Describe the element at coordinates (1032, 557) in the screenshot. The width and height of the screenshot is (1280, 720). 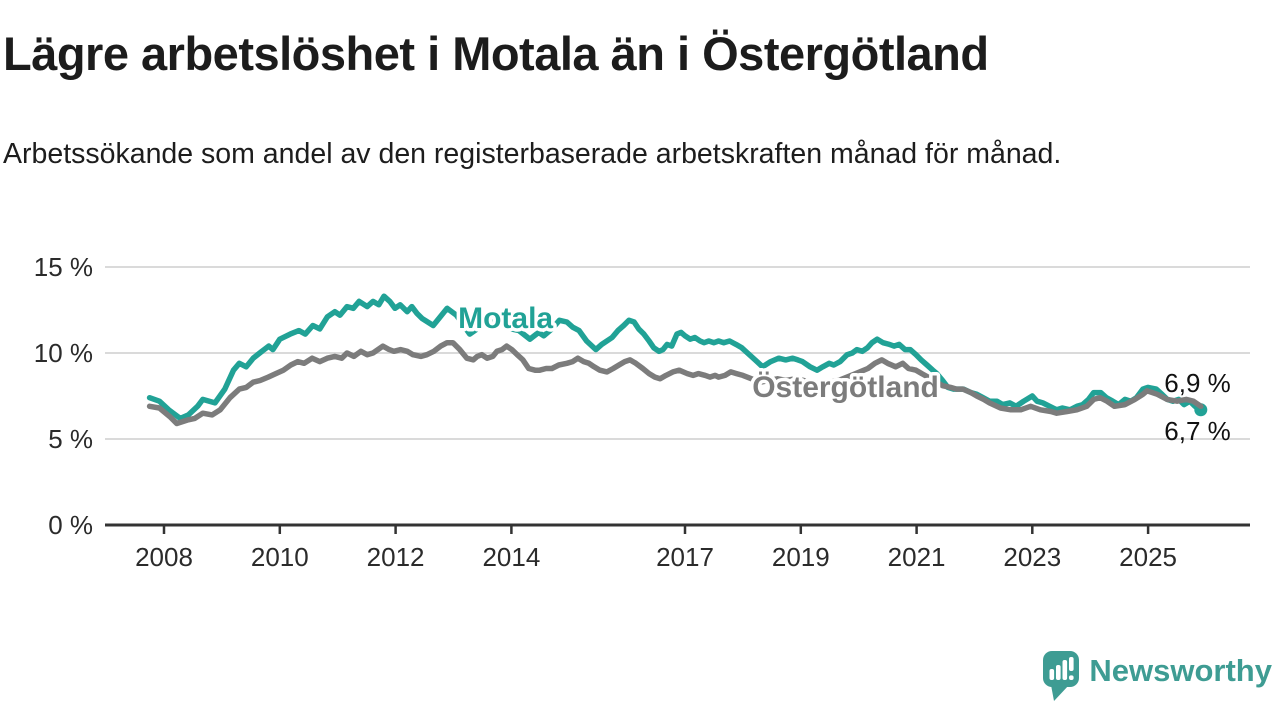
I see `x-tick-label: 2023` at that location.